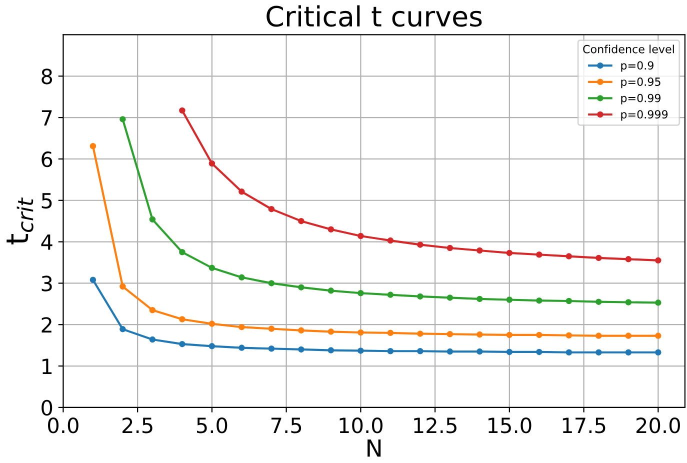 The image size is (687, 463). I want to click on legend-label: p=0.999, so click(644, 115).